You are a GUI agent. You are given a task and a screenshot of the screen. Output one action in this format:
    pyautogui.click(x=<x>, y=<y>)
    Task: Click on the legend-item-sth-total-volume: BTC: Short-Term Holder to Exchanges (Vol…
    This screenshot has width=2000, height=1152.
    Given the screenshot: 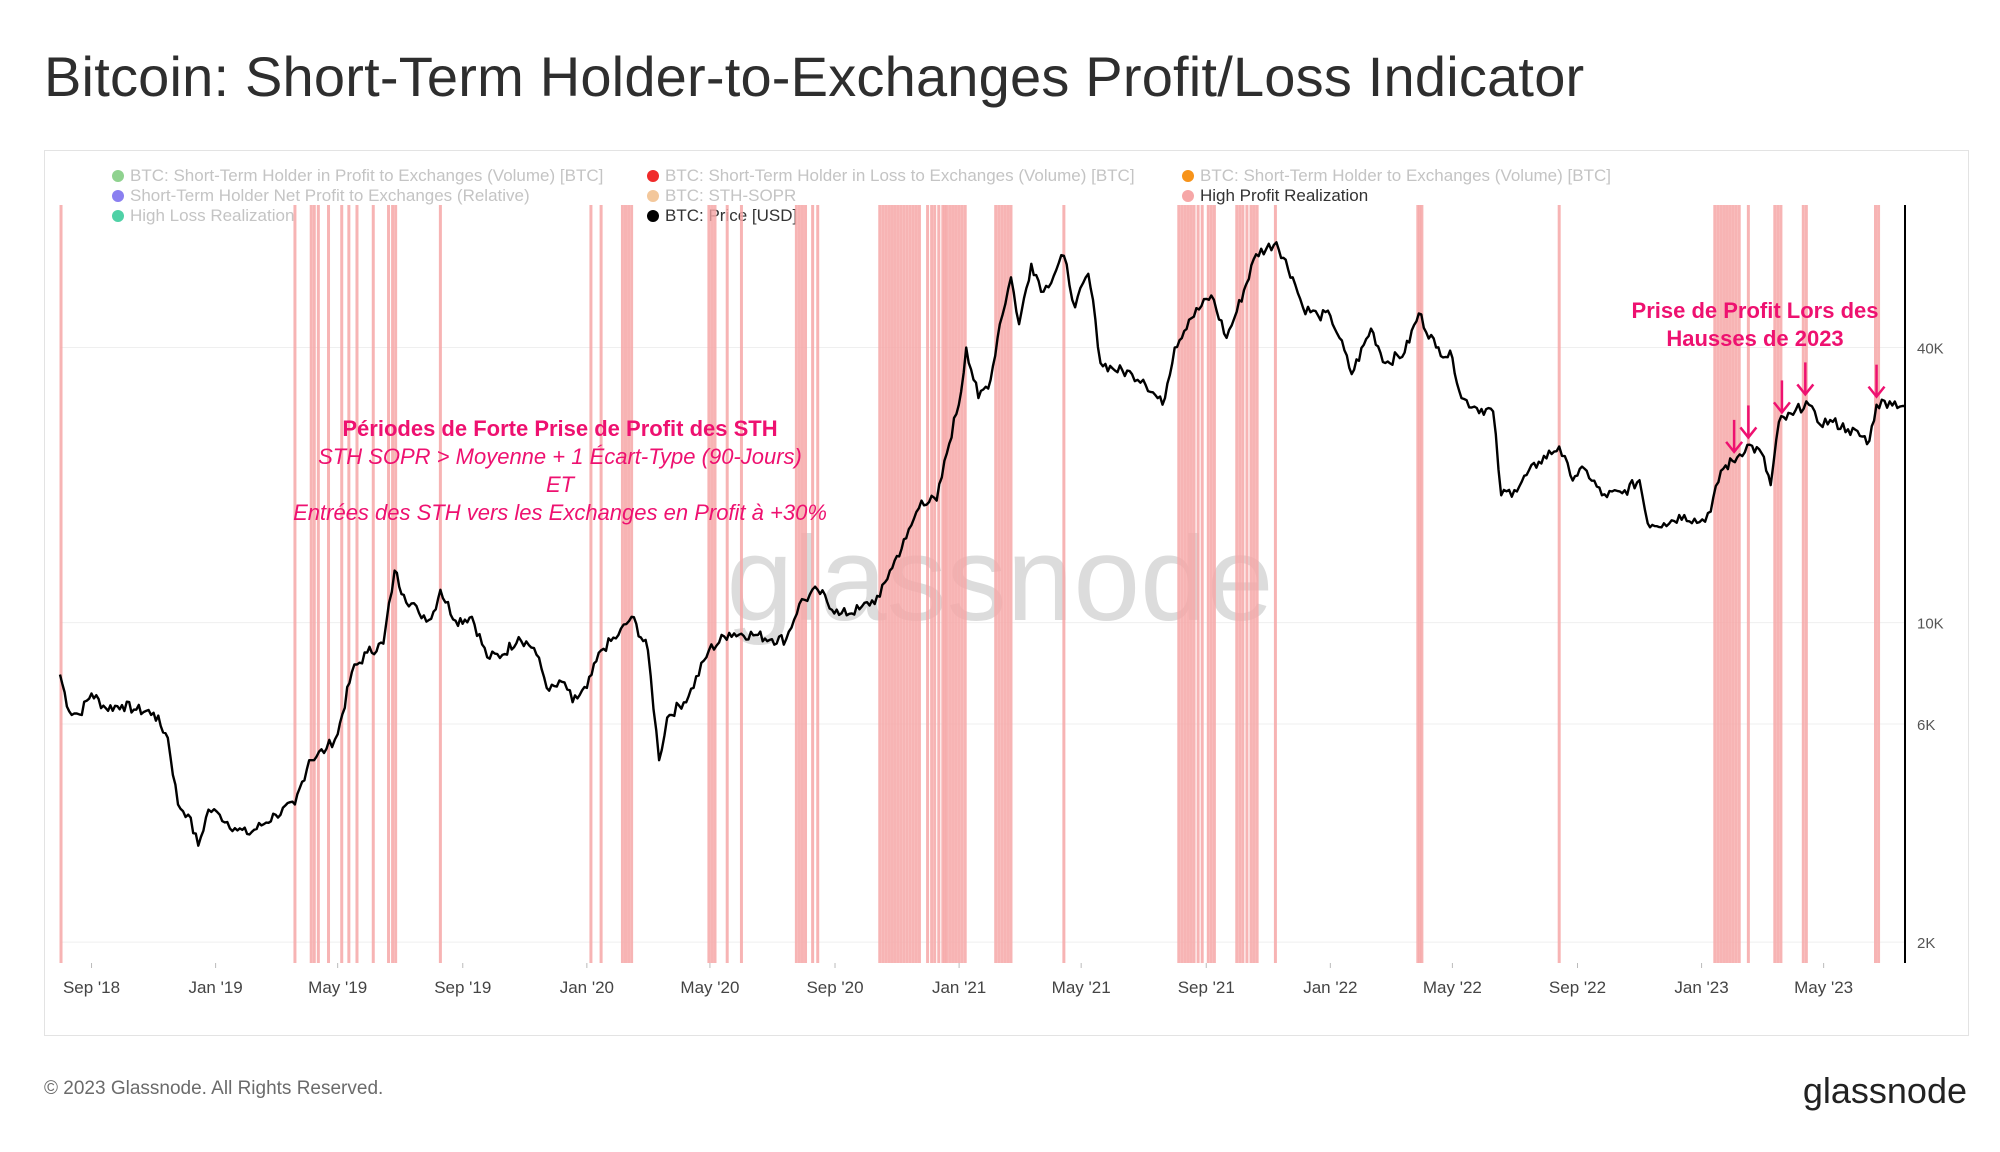 What is the action you would take?
    pyautogui.click(x=1396, y=176)
    